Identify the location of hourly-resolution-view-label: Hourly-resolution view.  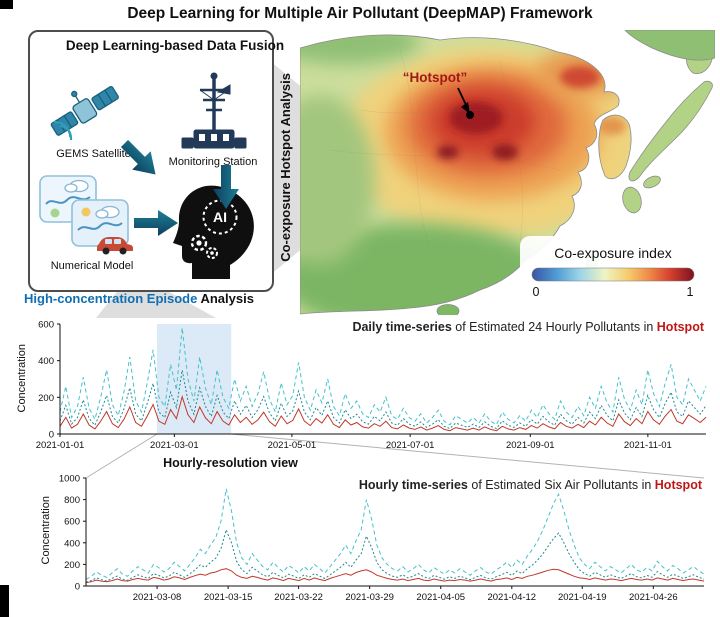
(230, 463).